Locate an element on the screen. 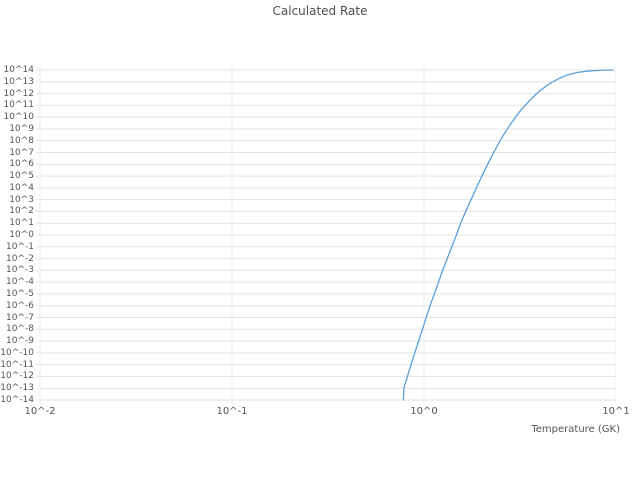 The height and width of the screenshot is (480, 640). y-tick-label: 10^3 is located at coordinates (21, 199).